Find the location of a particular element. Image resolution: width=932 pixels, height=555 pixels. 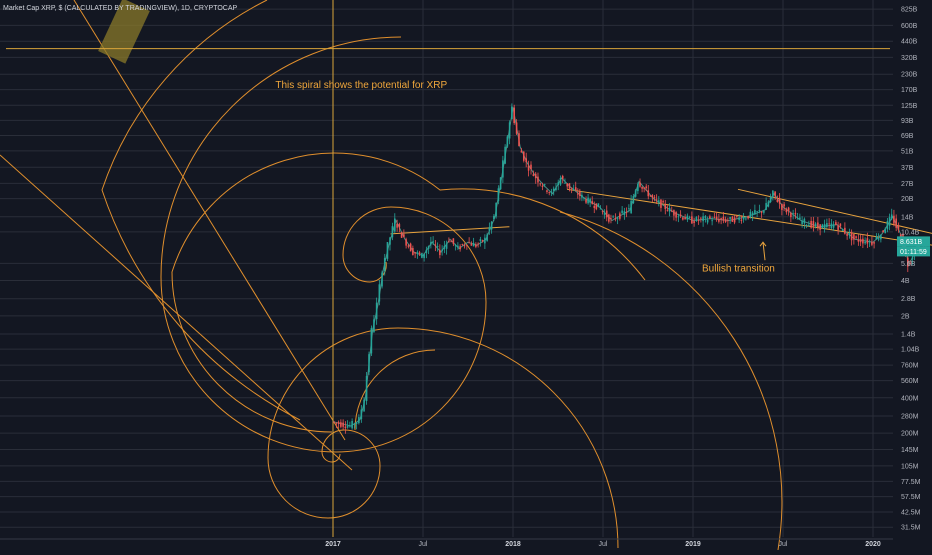

y-tick-label: 825B is located at coordinates (909, 10).